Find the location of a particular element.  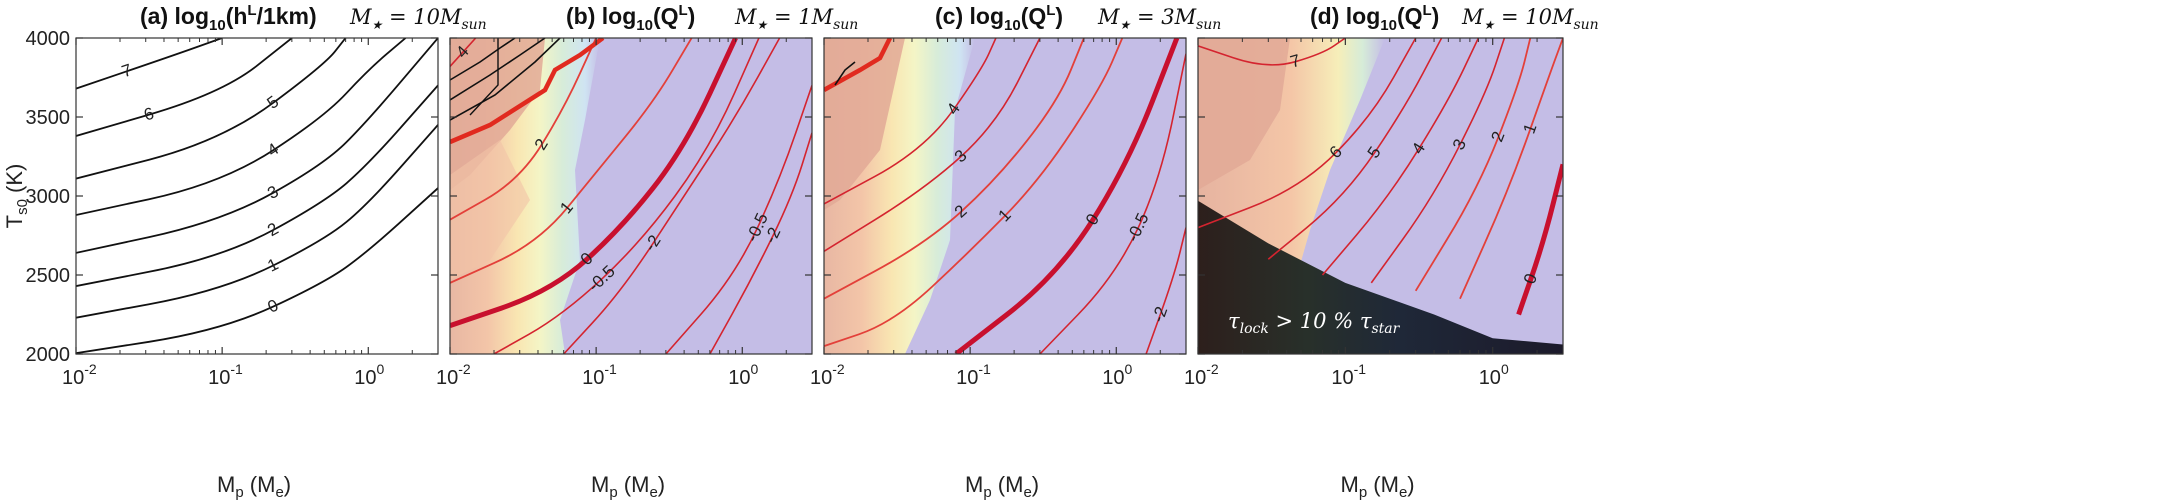

y-tick-label: 4000 is located at coordinates (48, 39).